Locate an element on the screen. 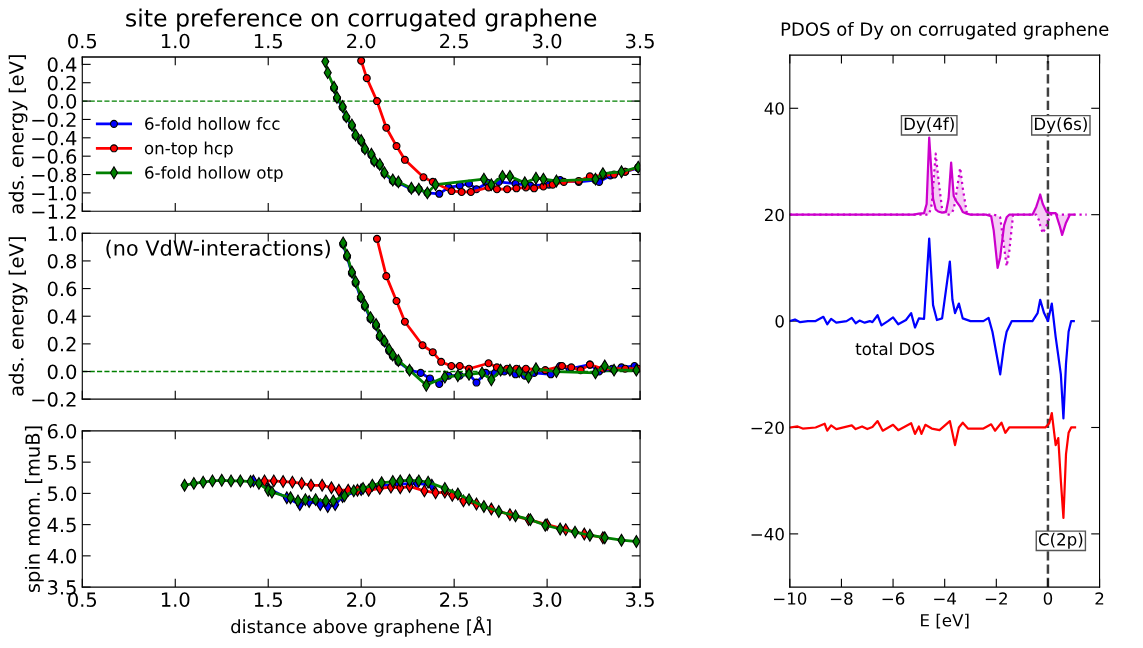 The width and height of the screenshot is (1143, 648). x-axis-title: distance above graphene [Å] is located at coordinates (361, 626).